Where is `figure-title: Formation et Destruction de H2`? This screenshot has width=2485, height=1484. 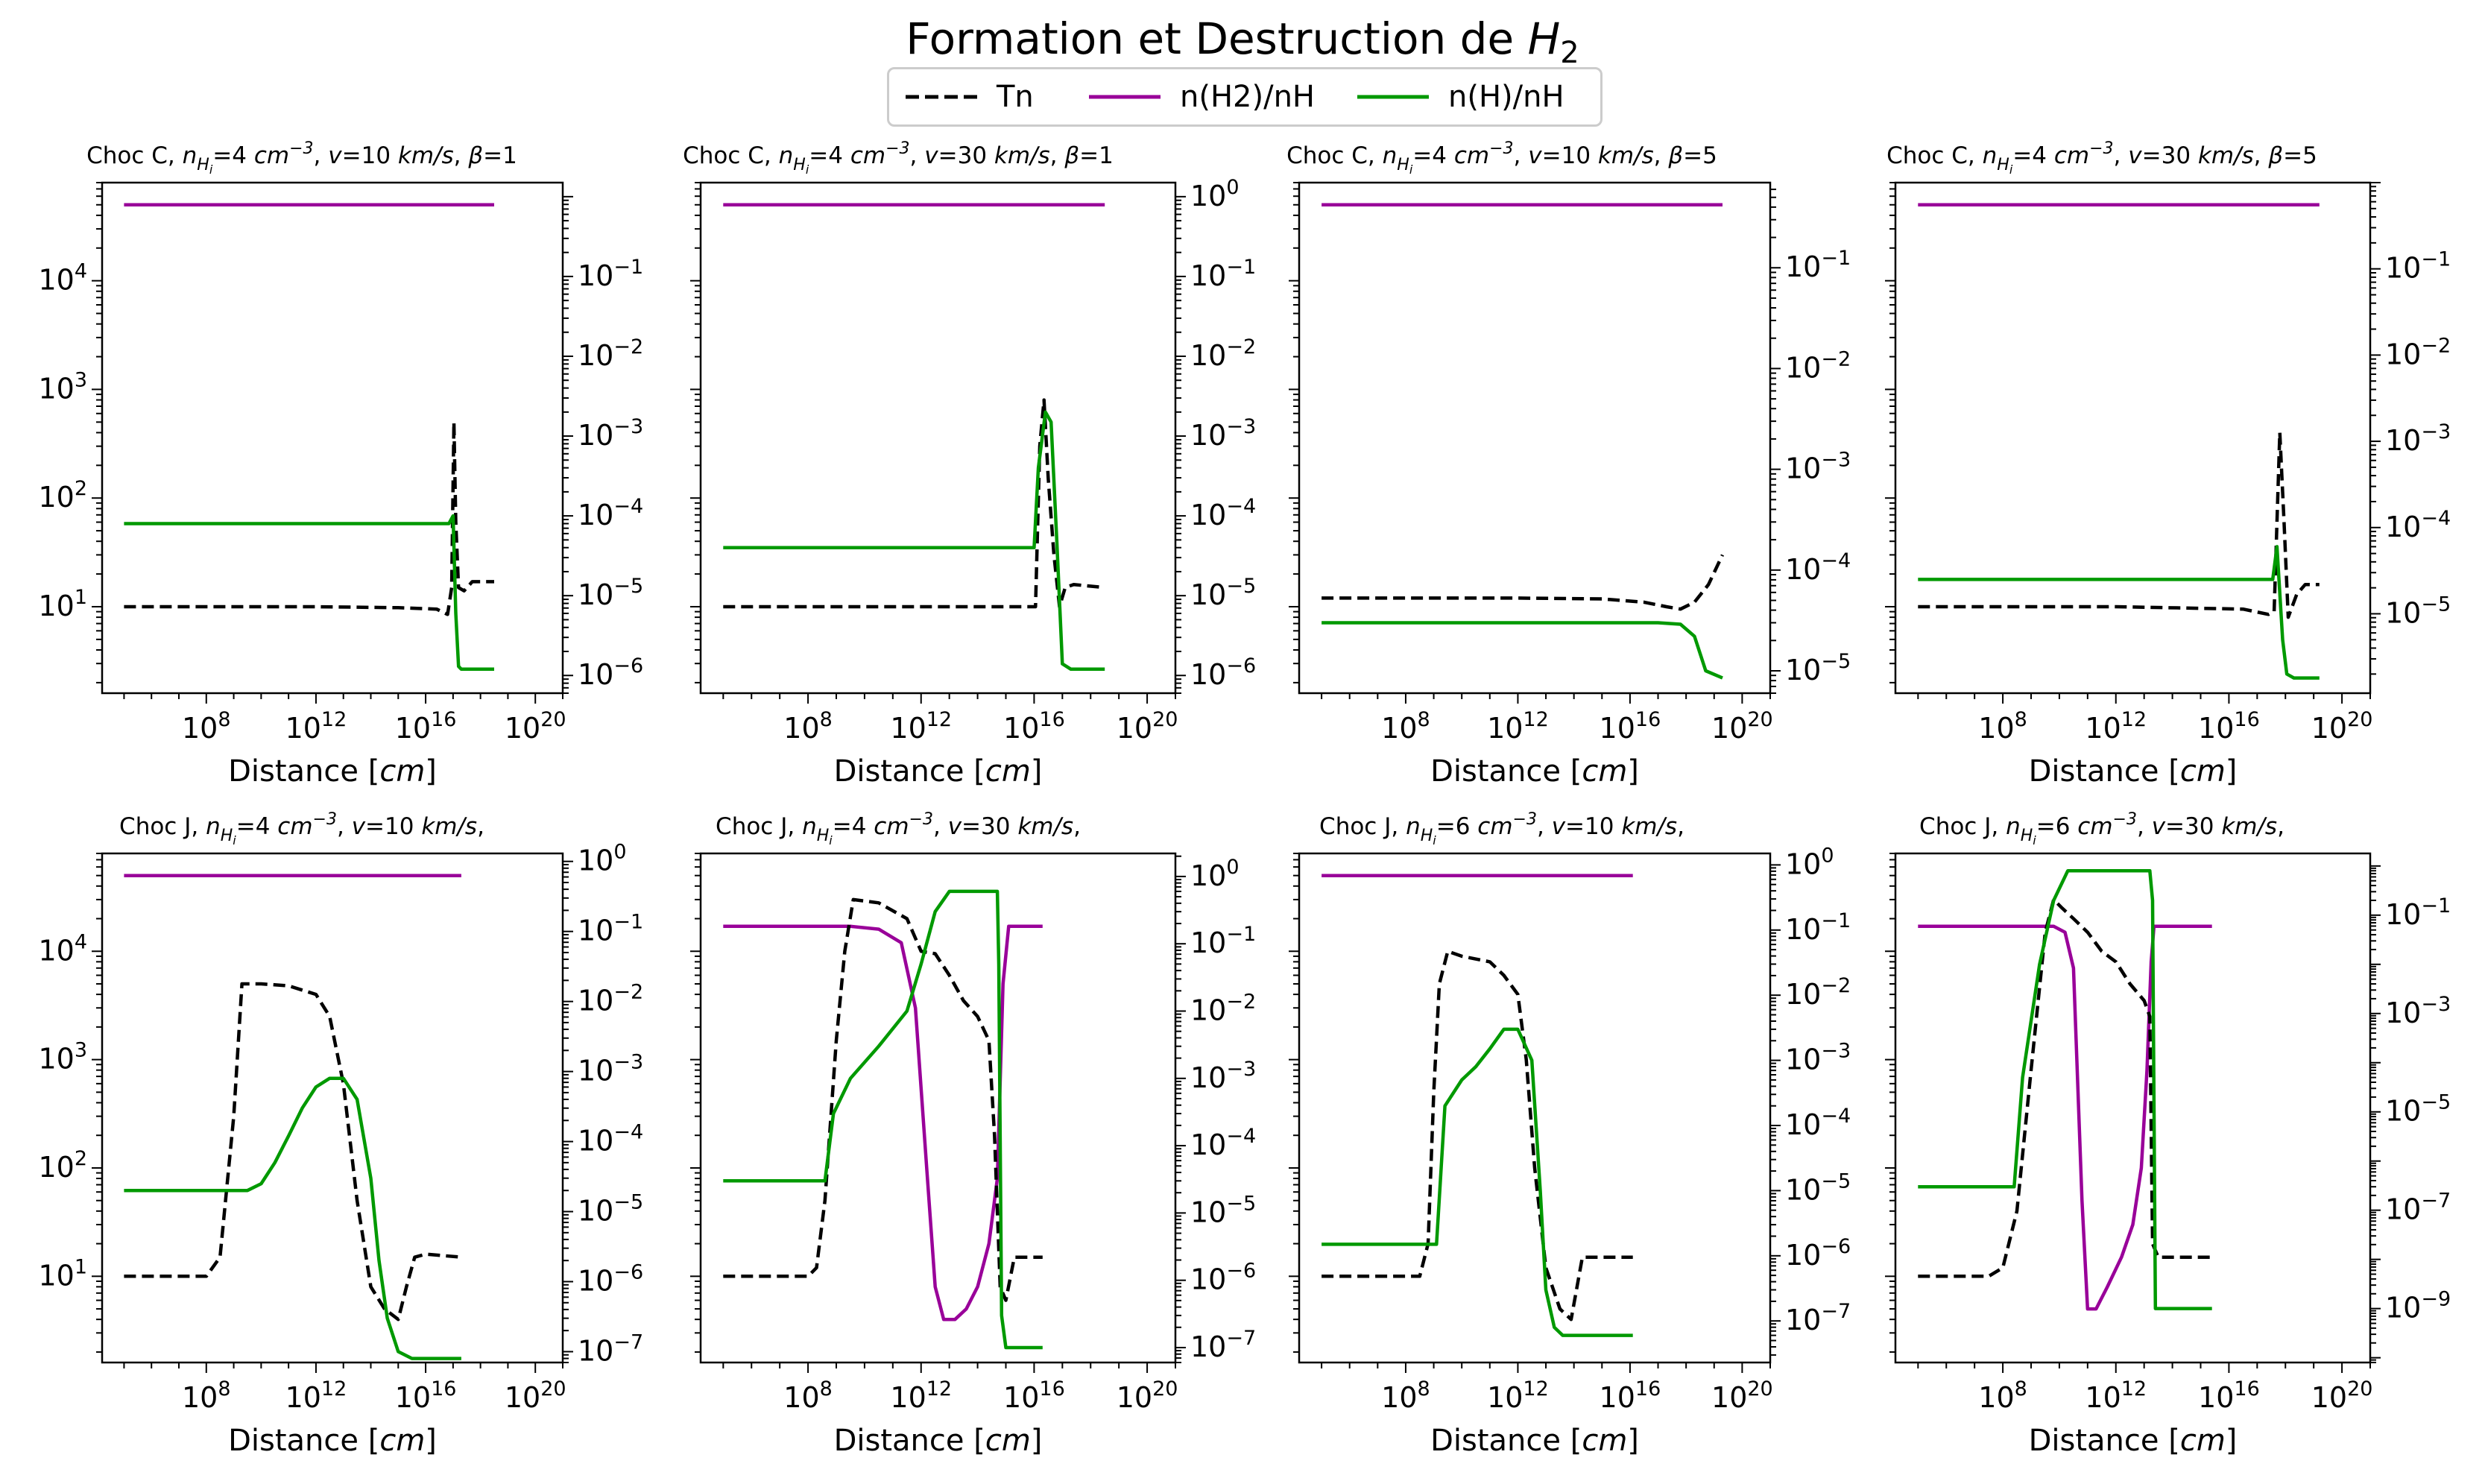 figure-title: Formation et Destruction de H2 is located at coordinates (1242, 41).